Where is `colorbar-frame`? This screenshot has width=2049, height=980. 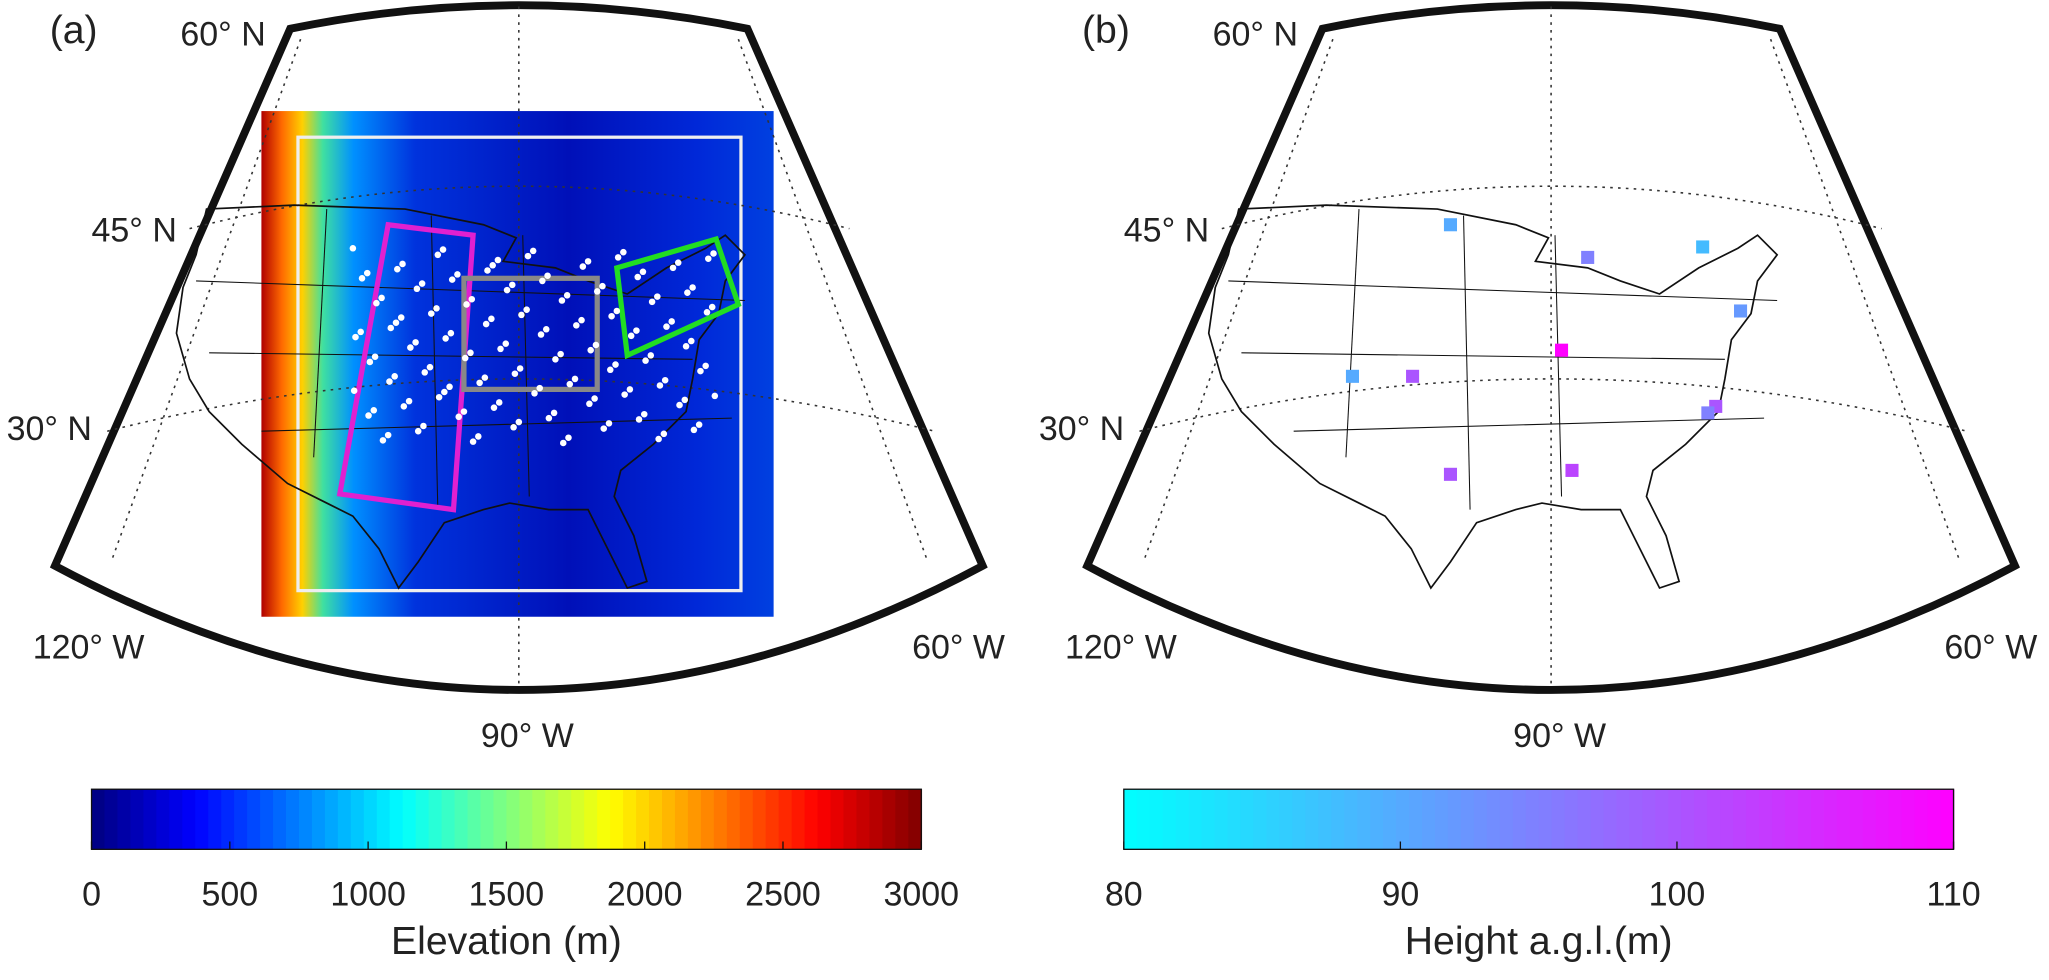
colorbar-frame is located at coordinates (1539, 819).